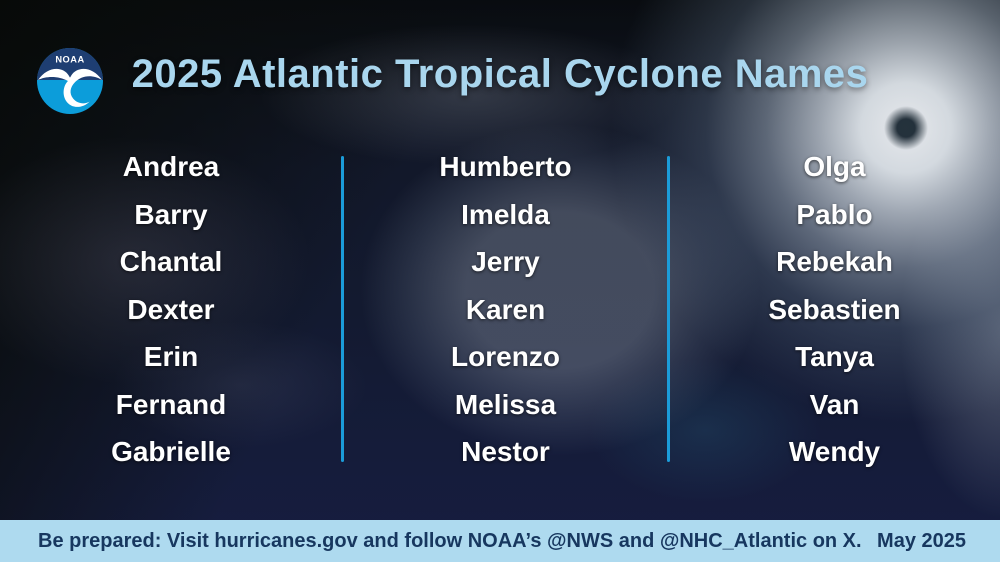  What do you see at coordinates (171, 166) in the screenshot?
I see `cyclone-name: Andrea` at bounding box center [171, 166].